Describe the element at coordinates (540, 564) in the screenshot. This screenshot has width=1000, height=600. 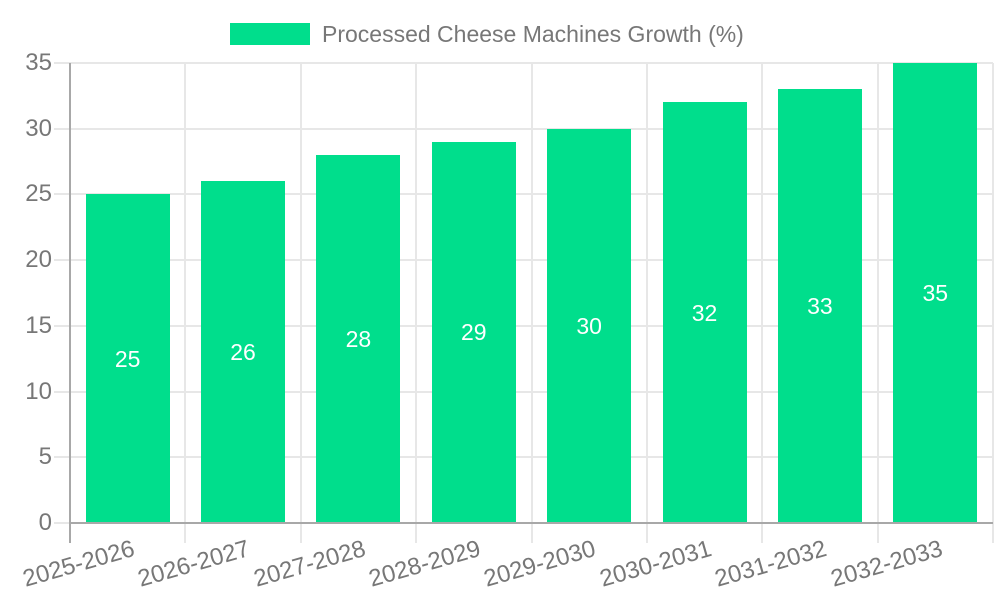
I see `x-tick-label: 2029-2030` at that location.